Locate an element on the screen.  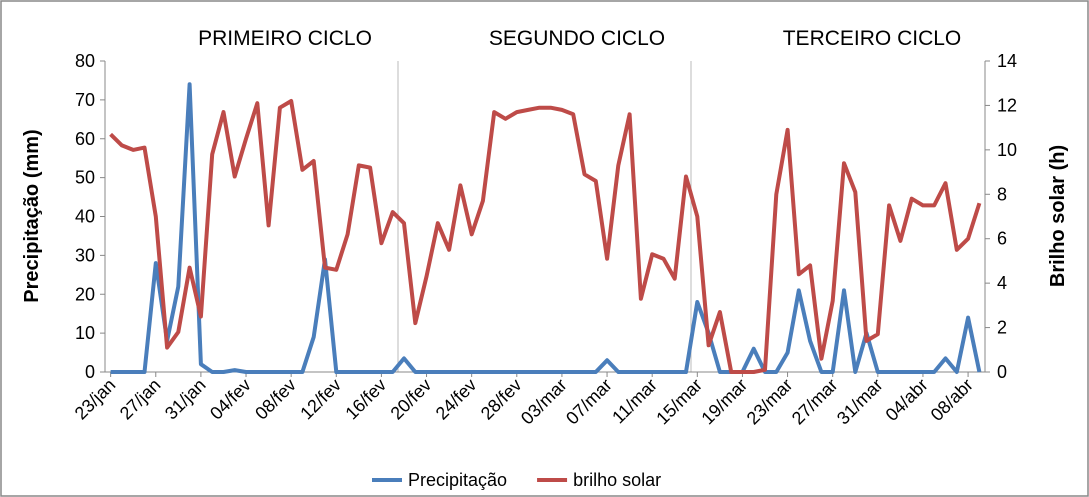
y2-tick-label: 12 is located at coordinates (1007, 105).